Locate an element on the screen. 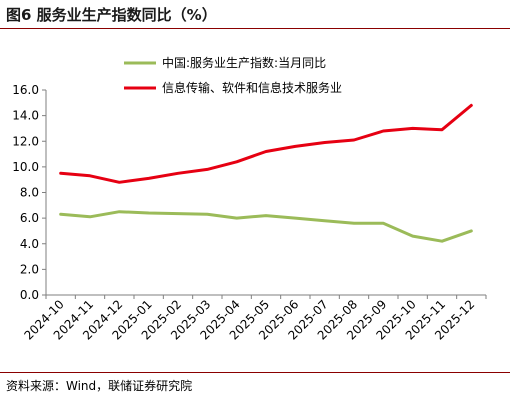 The image size is (510, 400). source-note: 资料来源：Wind，联储证券研究院 is located at coordinates (99, 386).